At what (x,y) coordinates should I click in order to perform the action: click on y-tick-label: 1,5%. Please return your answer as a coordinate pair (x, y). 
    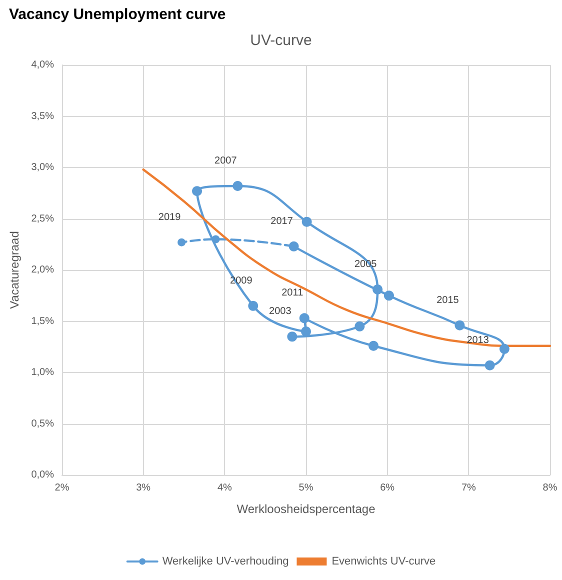
    Looking at the image, I should click on (42, 321).